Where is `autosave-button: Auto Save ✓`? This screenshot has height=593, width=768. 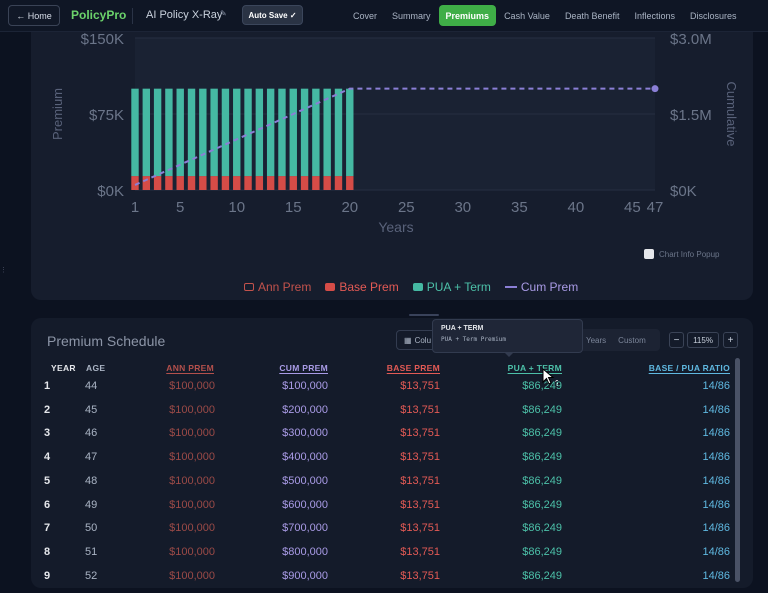
autosave-button: Auto Save ✓ is located at coordinates (272, 15).